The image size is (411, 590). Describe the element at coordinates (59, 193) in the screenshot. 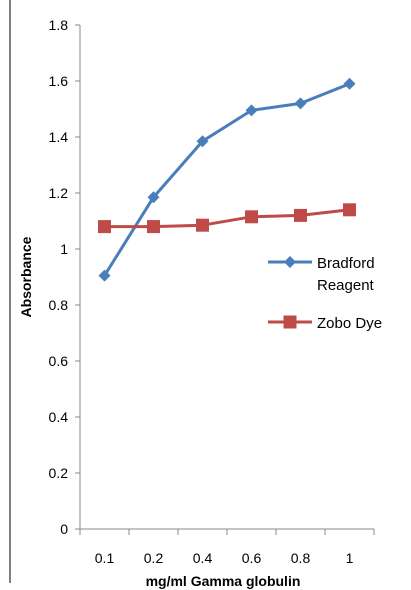

I see `y-tick-label: 1.2` at that location.